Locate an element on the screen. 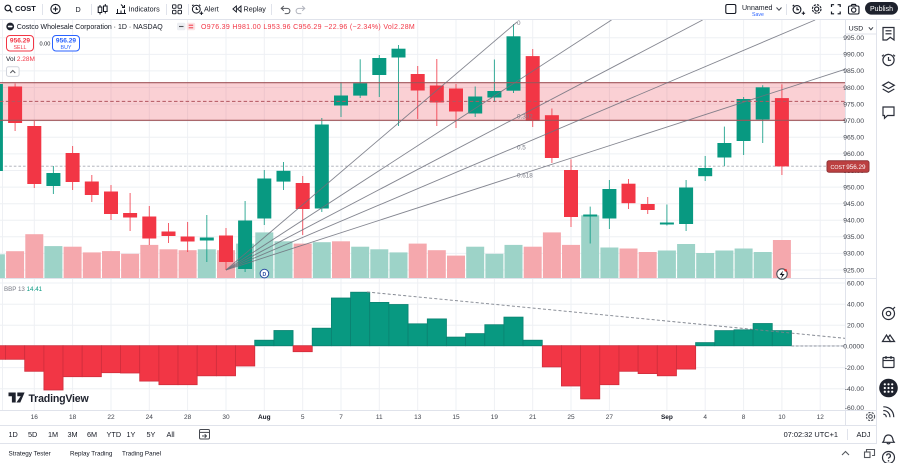  svg-text: Replay Trading is located at coordinates (91, 454).